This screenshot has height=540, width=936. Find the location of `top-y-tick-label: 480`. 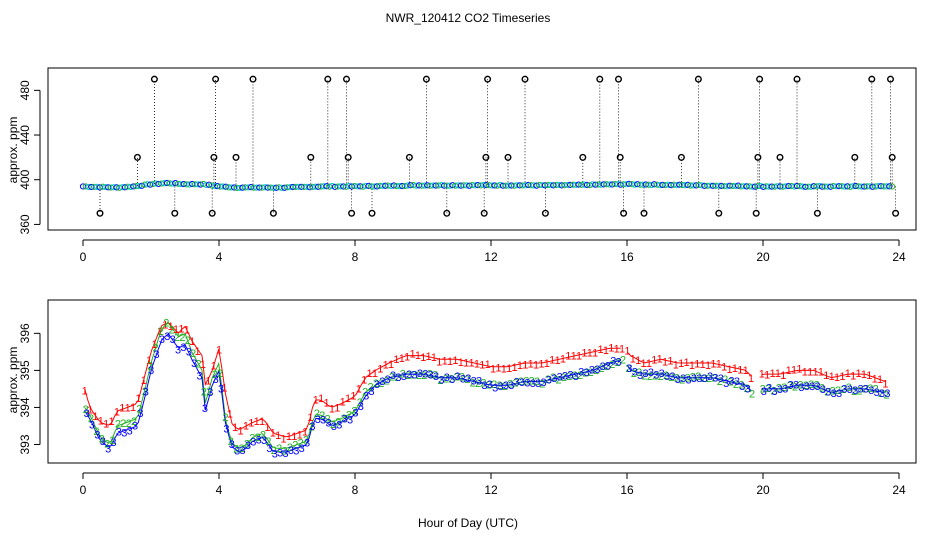

top-y-tick-label: 480 is located at coordinates (25, 90).